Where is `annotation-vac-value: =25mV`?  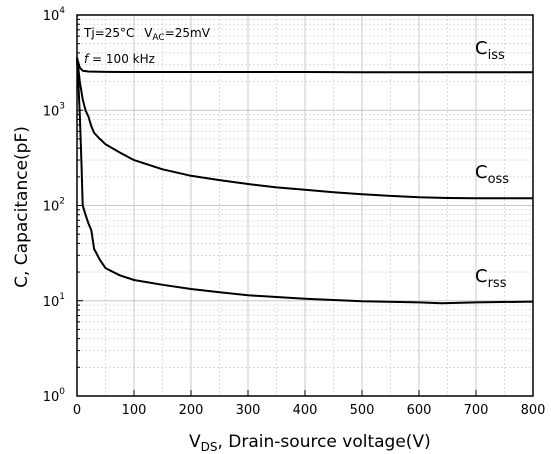 annotation-vac-value: =25mV is located at coordinates (188, 33).